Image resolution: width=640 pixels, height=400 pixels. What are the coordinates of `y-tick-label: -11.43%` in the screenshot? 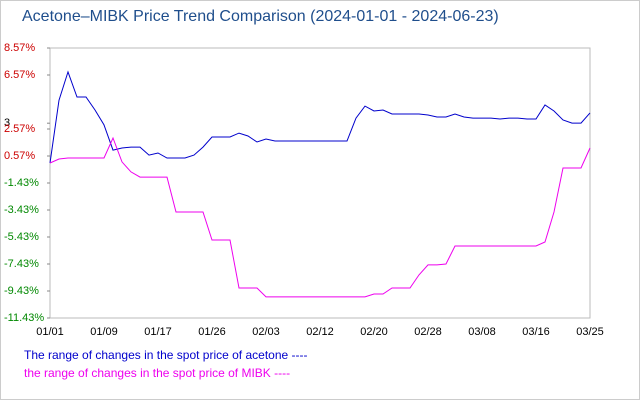 It's located at (24, 318).